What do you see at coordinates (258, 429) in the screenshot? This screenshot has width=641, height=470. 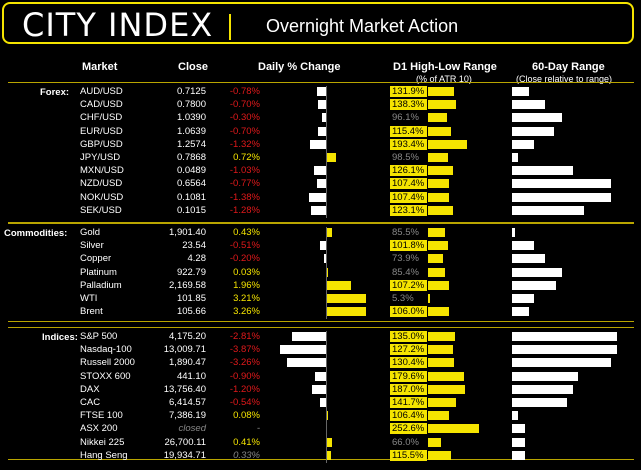 I see `pct-change: -` at bounding box center [258, 429].